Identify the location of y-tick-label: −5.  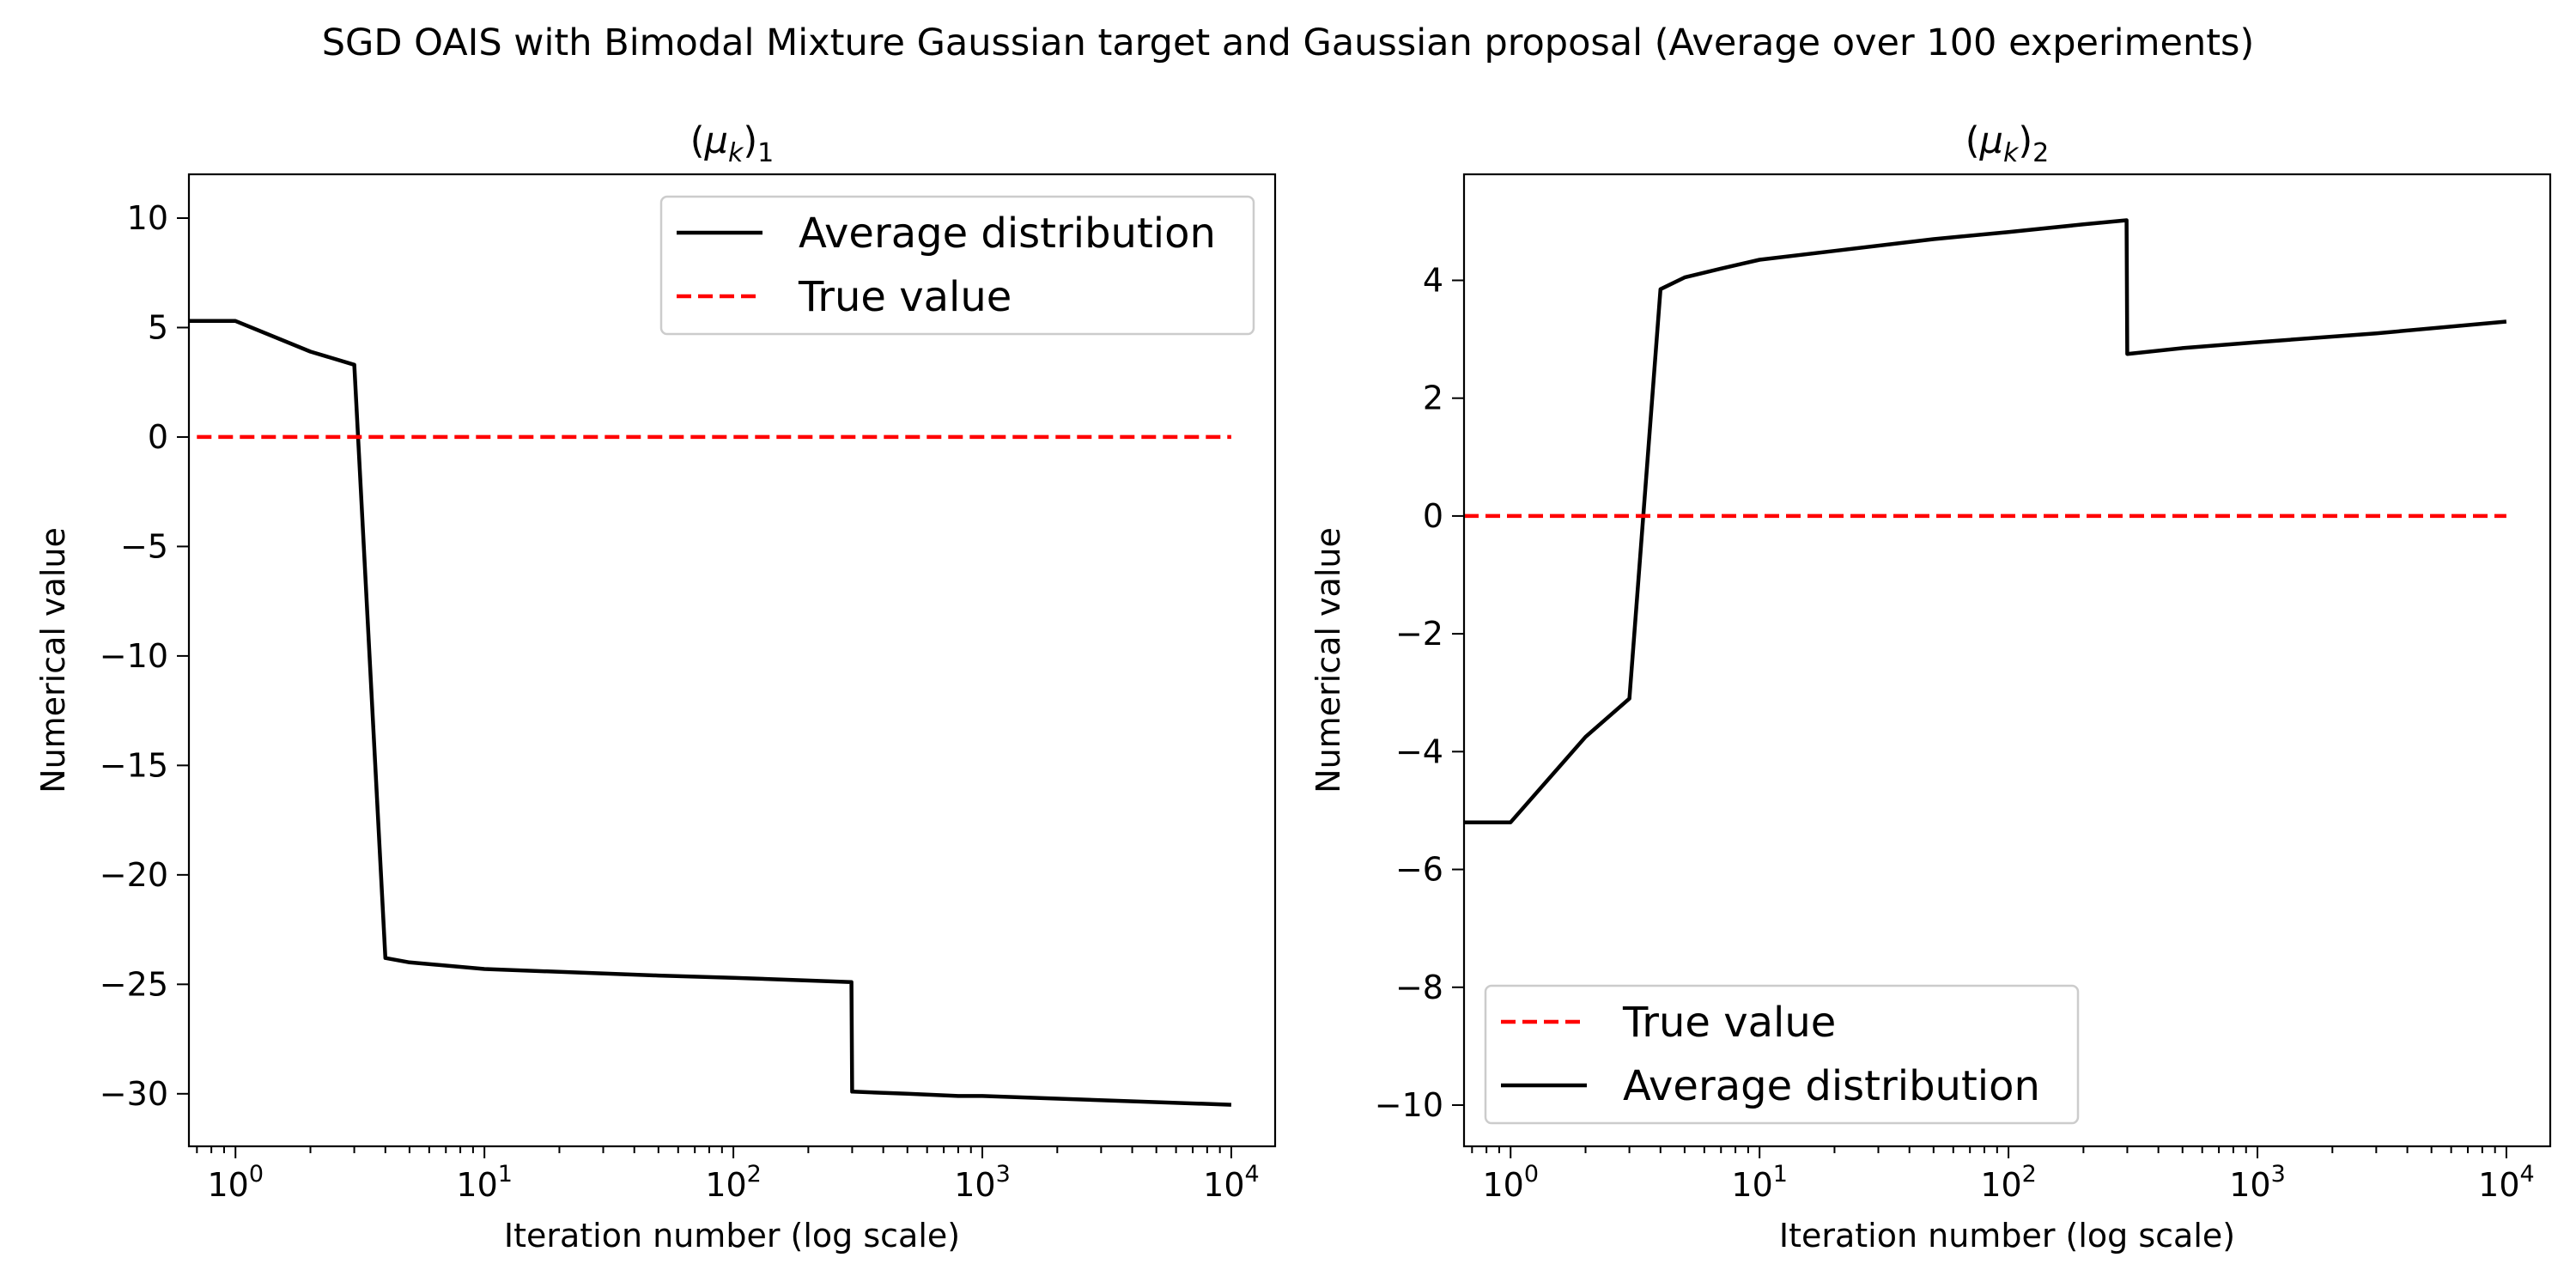
(144, 546).